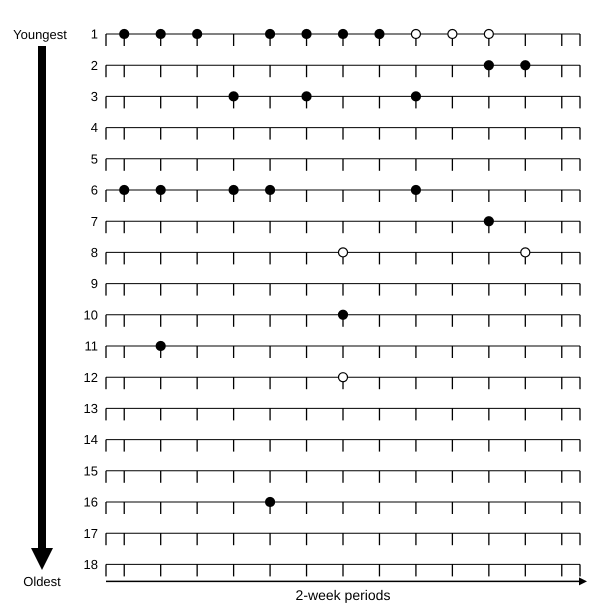 The height and width of the screenshot is (610, 600). Describe the element at coordinates (91, 377) in the screenshot. I see `y-tick-label: 12` at that location.